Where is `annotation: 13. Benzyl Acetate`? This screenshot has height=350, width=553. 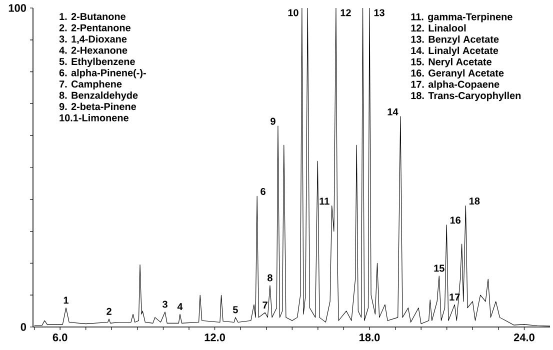
annotation: 13. Benzyl Acetate is located at coordinates (455, 40).